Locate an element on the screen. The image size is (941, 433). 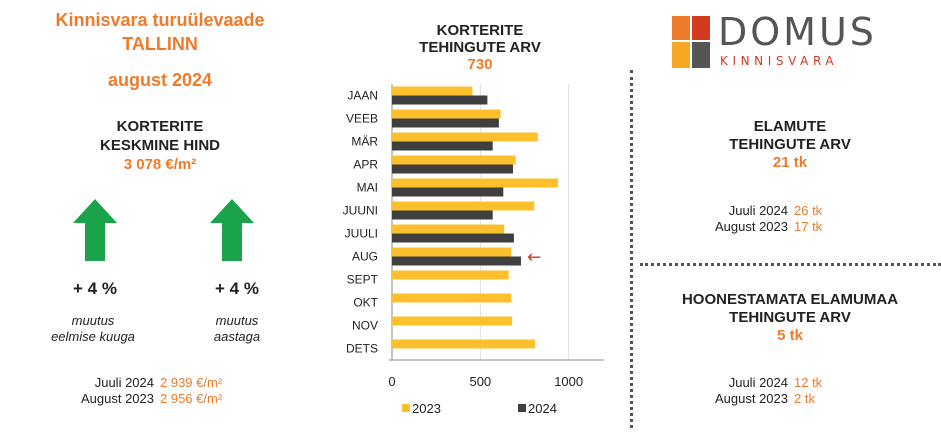
bar-2023-sept is located at coordinates (450, 275).